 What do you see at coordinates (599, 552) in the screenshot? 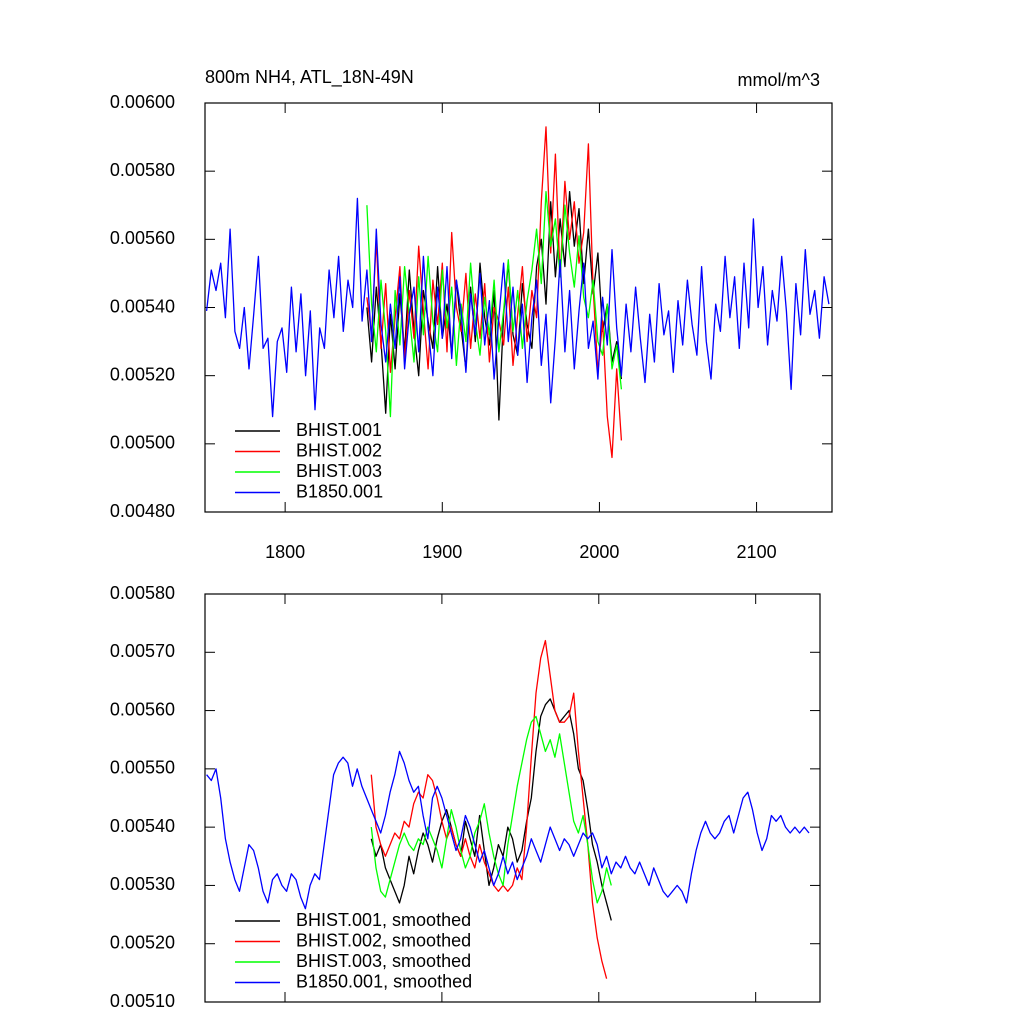
I see `x-tick-label: 2000` at bounding box center [599, 552].